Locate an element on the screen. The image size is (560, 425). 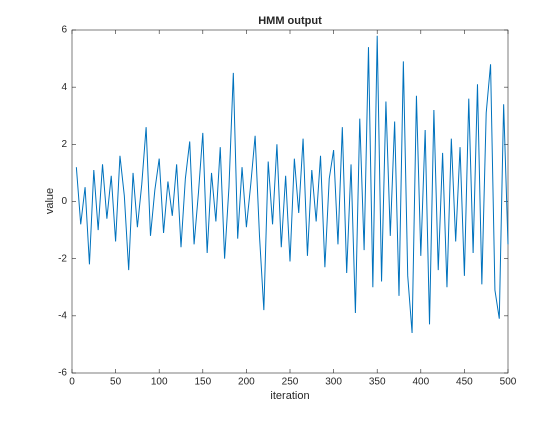
x-tick-label: 50 is located at coordinates (116, 382).